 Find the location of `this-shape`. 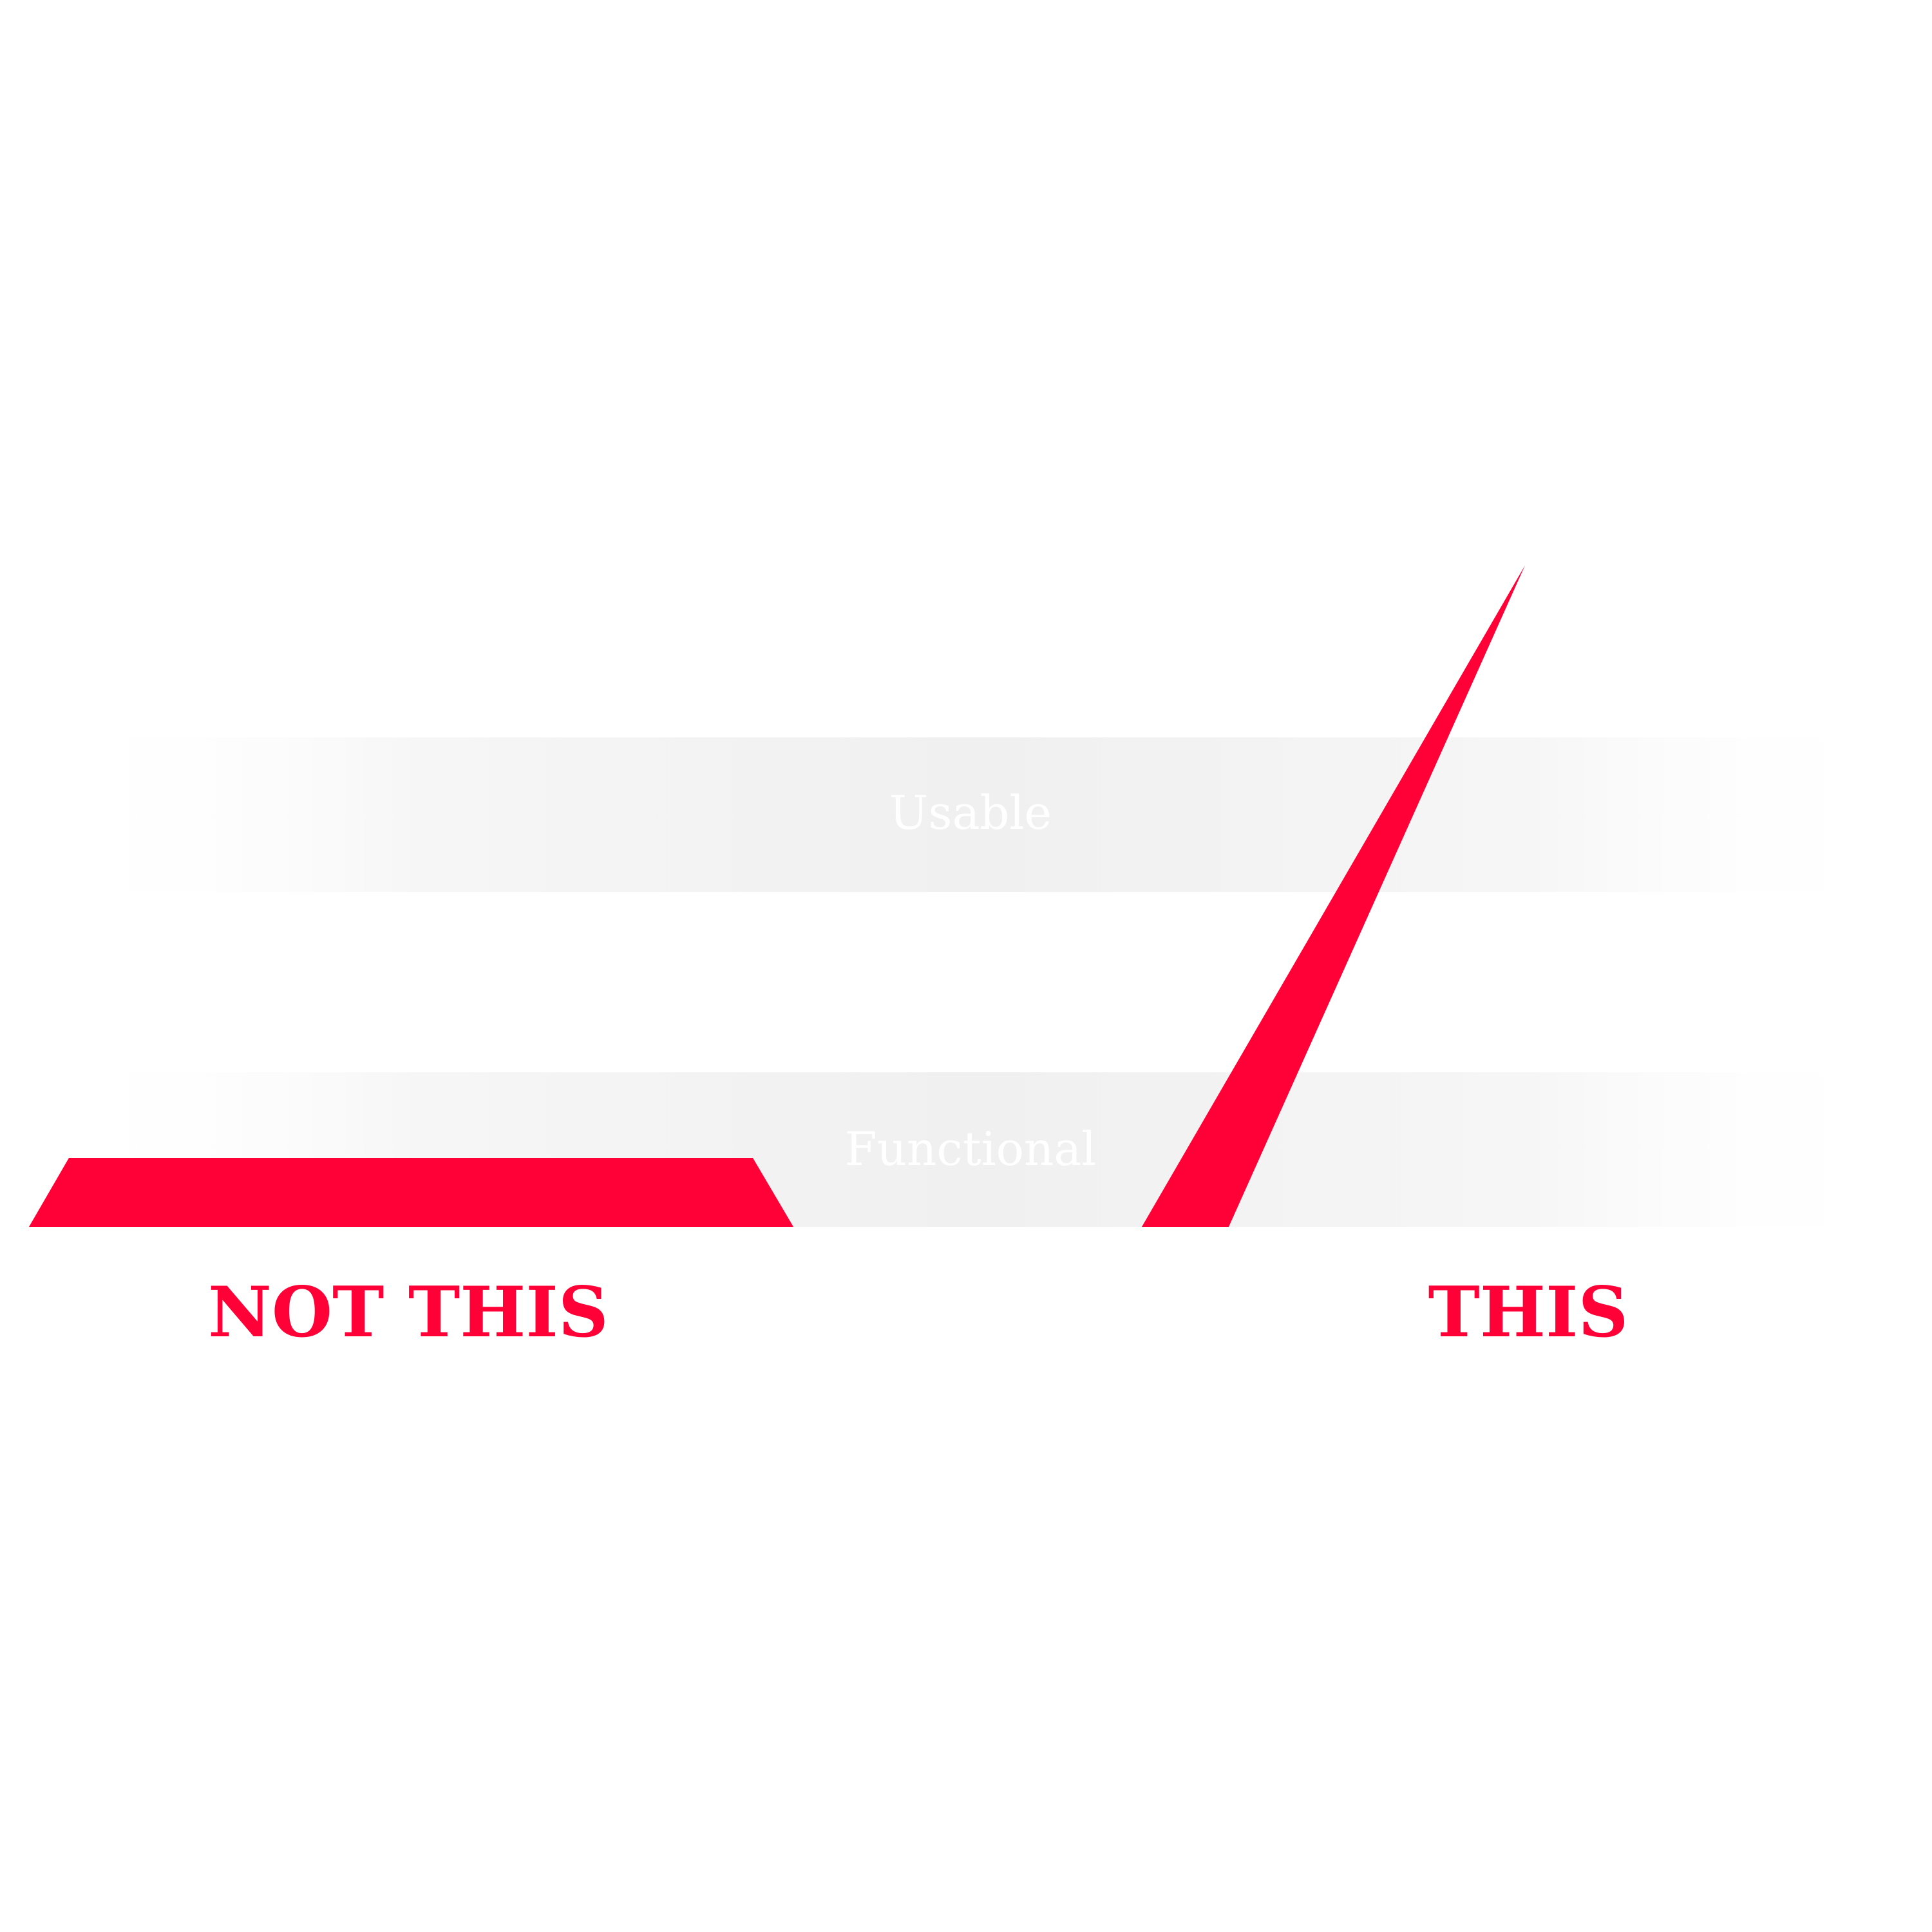

this-shape is located at coordinates (1333, 896).